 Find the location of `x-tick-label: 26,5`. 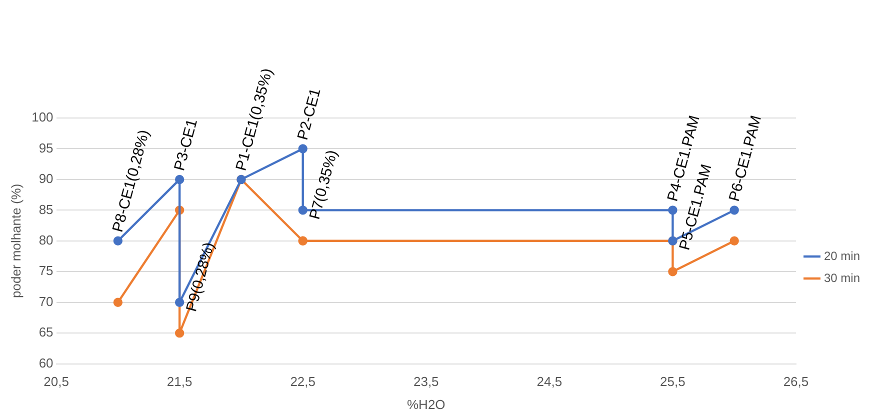

x-tick-label: 26,5 is located at coordinates (796, 382).